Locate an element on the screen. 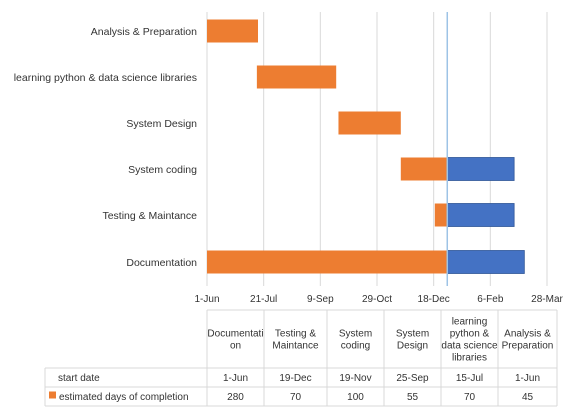 The height and width of the screenshot is (413, 587). tick-label: 28-Mar is located at coordinates (547, 299).